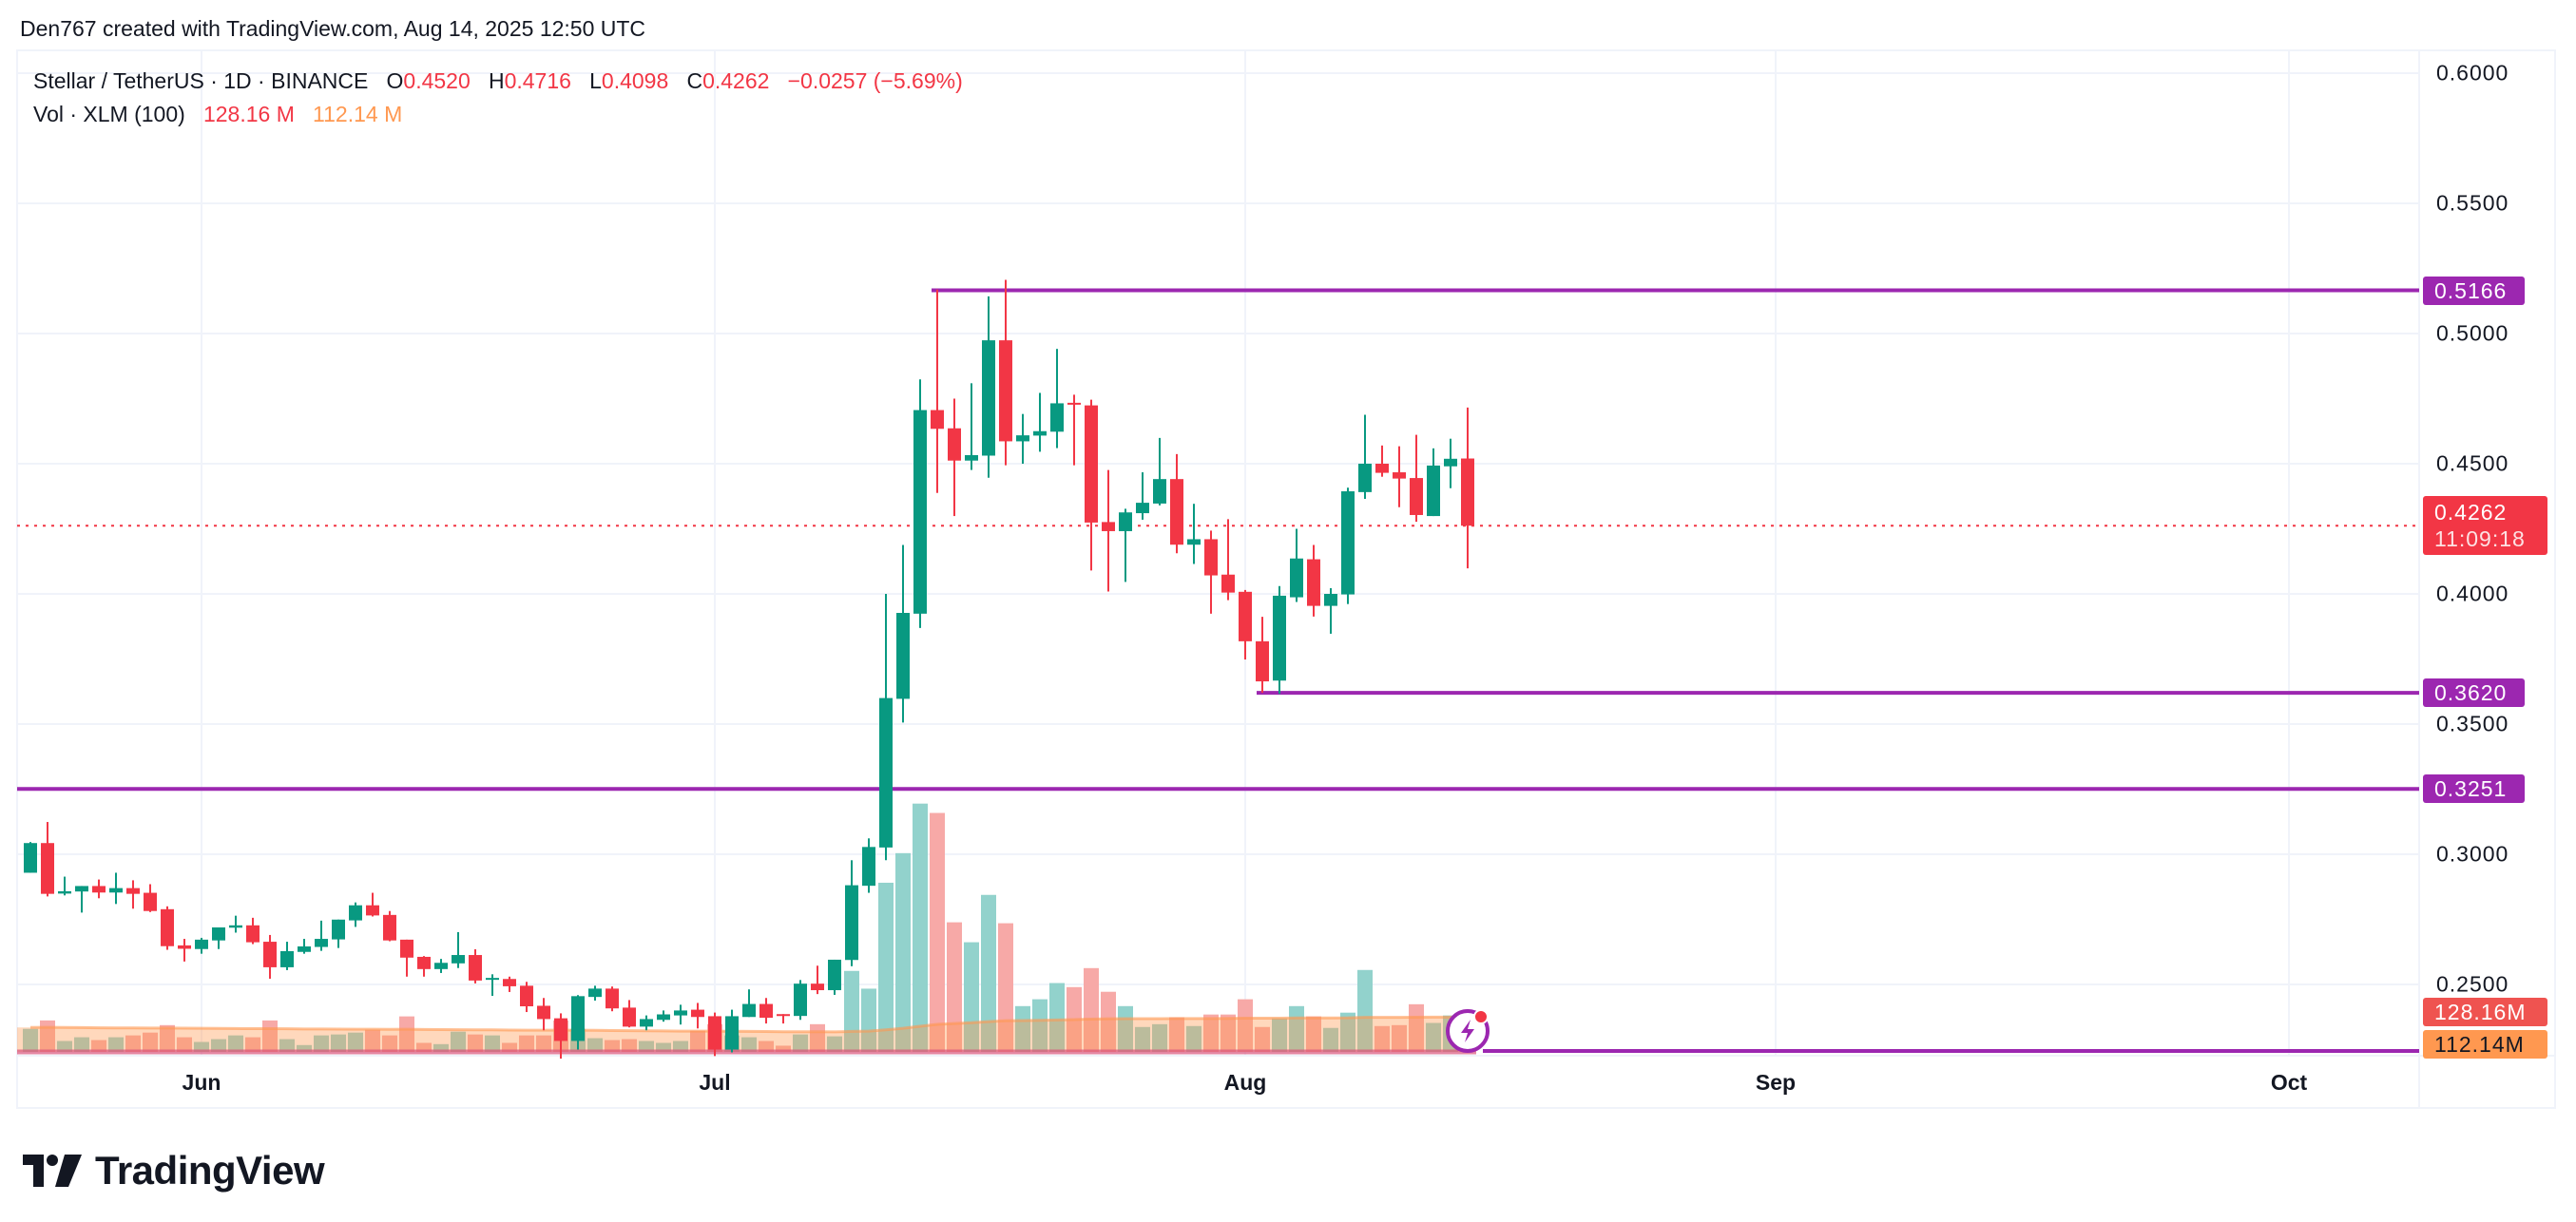 The image size is (2576, 1222). Describe the element at coordinates (249, 114) in the screenshot. I see `volume-value: 128.16 M` at that location.